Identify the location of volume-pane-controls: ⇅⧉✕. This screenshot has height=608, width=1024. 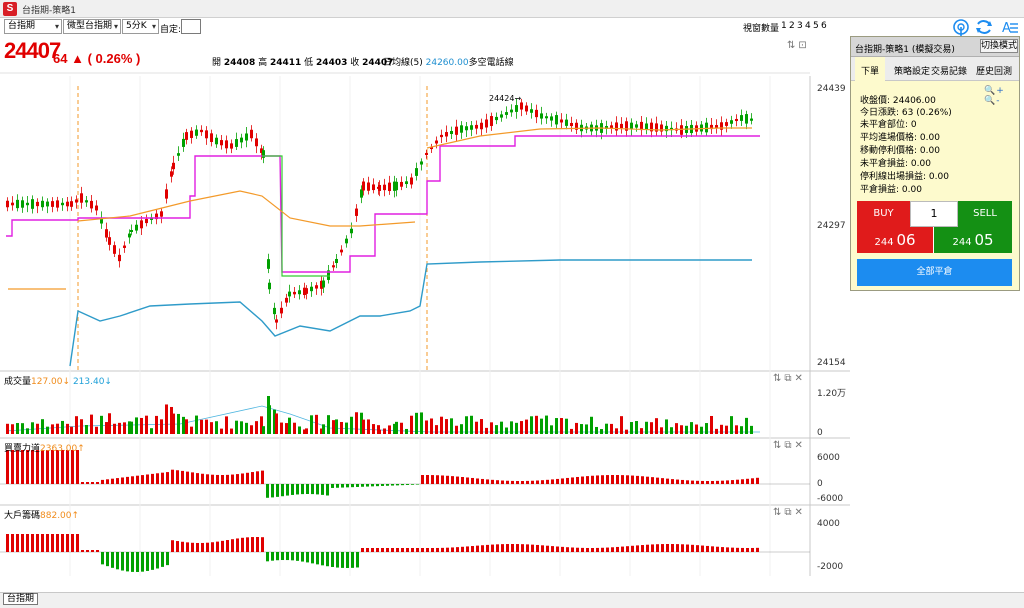
(789, 378).